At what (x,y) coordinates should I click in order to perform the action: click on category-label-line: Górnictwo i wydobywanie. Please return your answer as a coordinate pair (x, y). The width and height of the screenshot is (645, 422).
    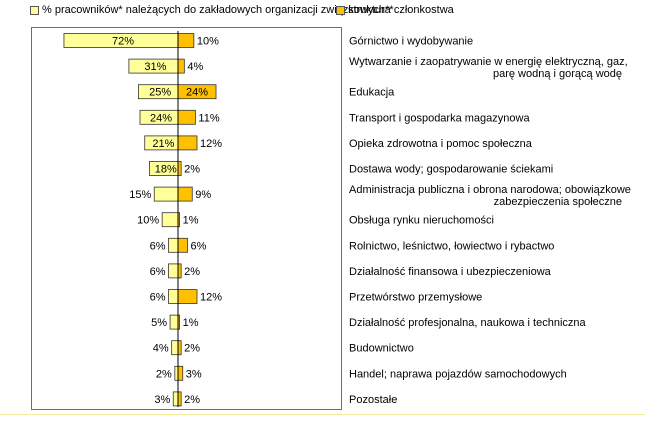
    Looking at the image, I should click on (411, 42).